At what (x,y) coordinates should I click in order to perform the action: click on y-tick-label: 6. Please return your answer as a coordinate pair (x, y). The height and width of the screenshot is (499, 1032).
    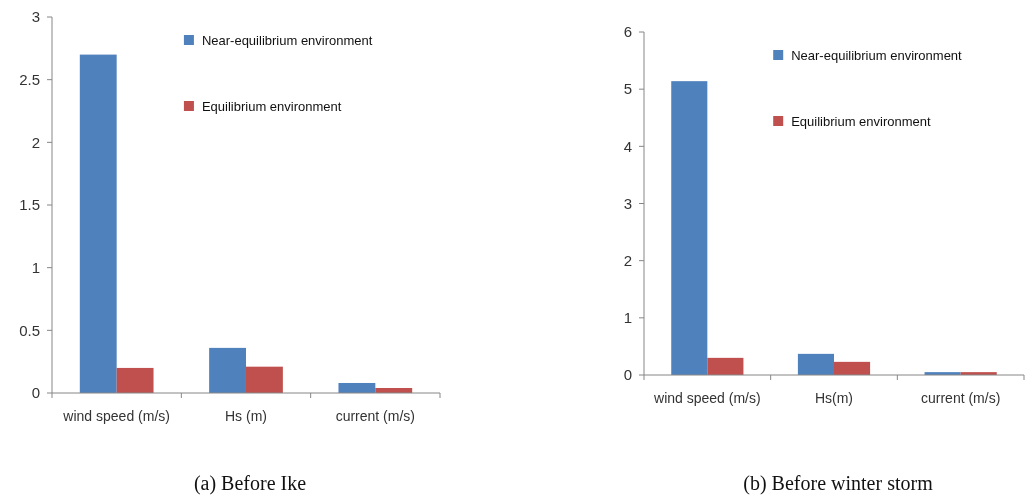
    Looking at the image, I should click on (627, 32).